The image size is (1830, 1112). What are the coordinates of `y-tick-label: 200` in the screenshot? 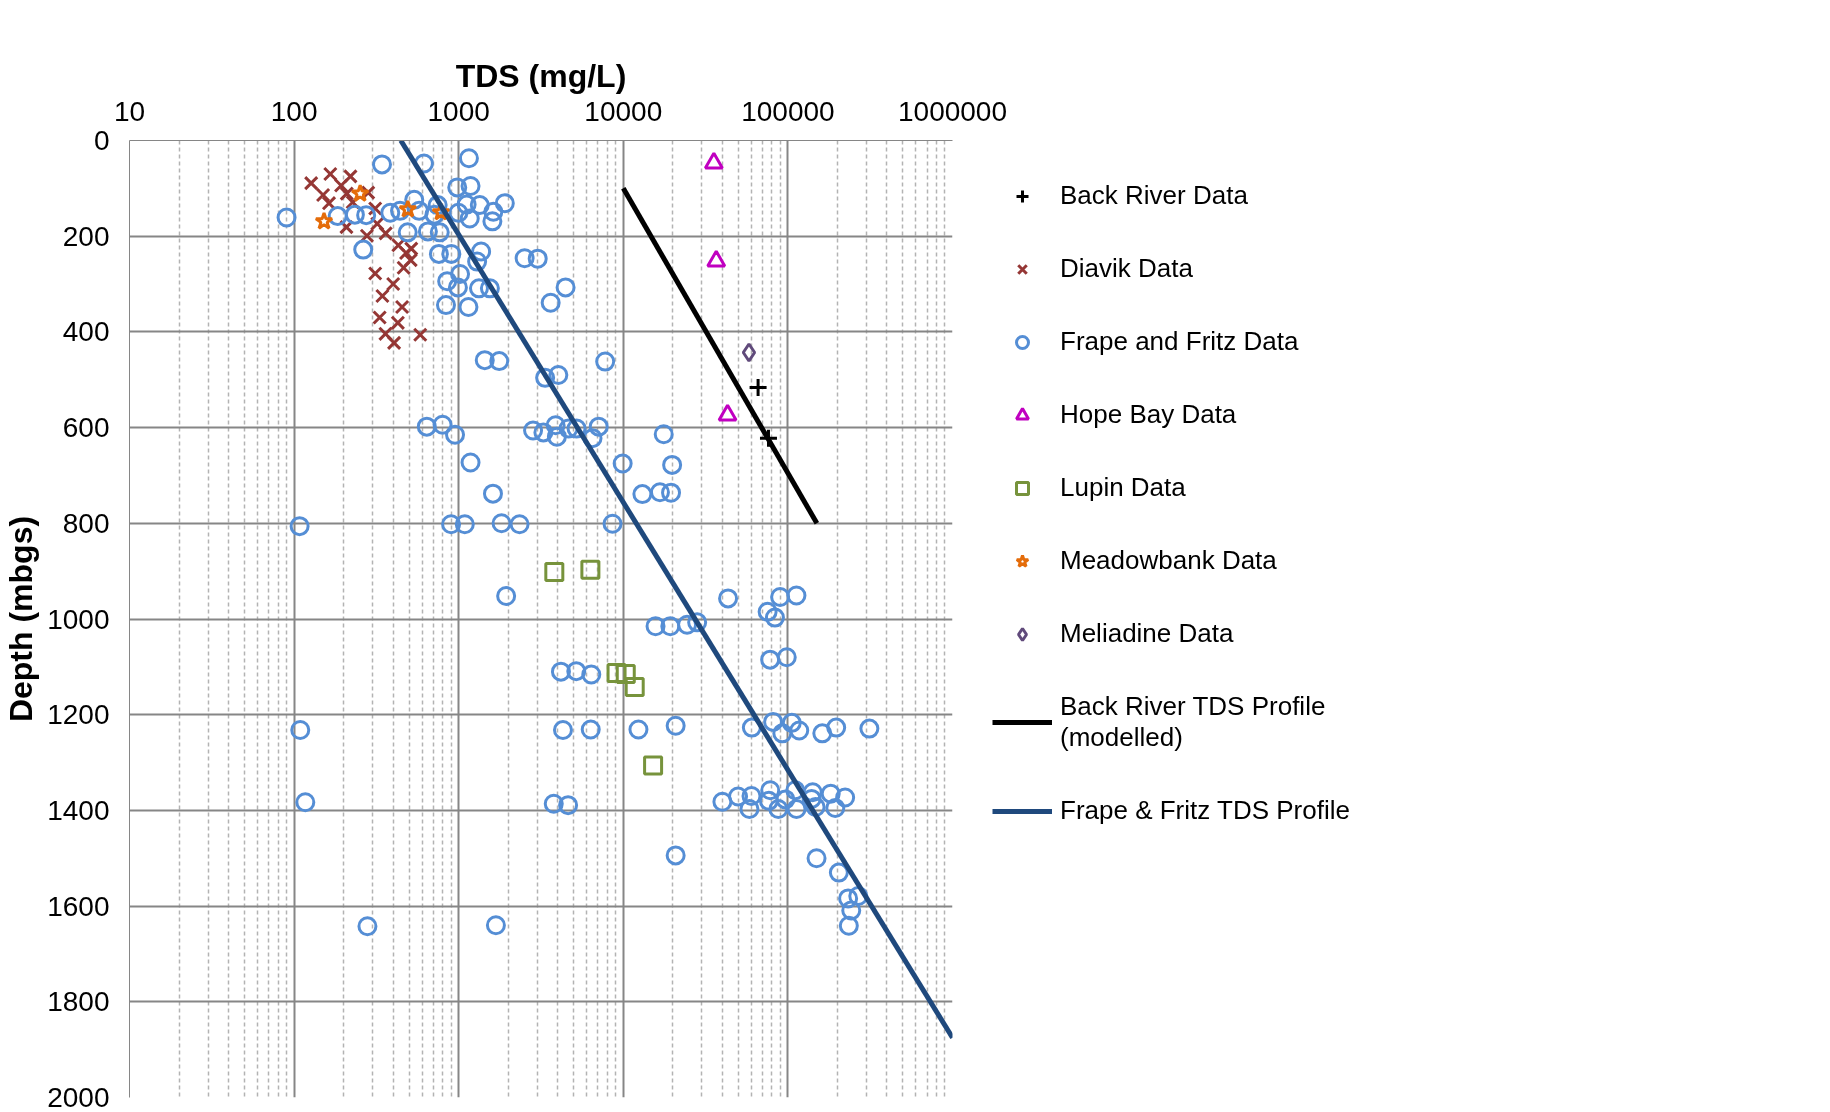 It's located at (86, 236).